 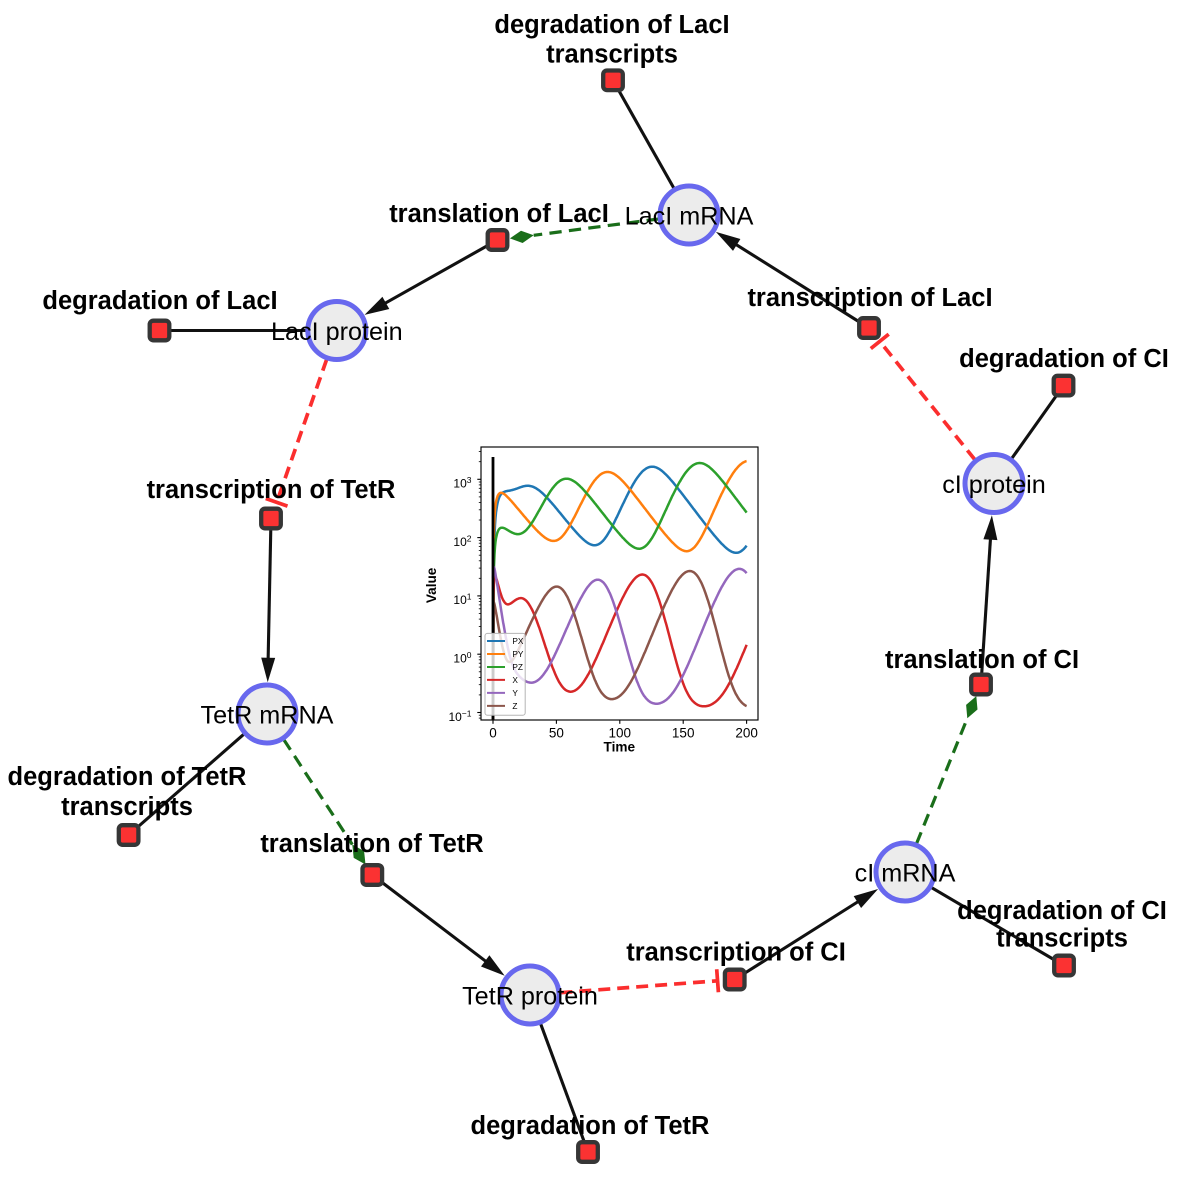 What do you see at coordinates (267, 715) in the screenshot?
I see `svg-text: TetR mRNA` at bounding box center [267, 715].